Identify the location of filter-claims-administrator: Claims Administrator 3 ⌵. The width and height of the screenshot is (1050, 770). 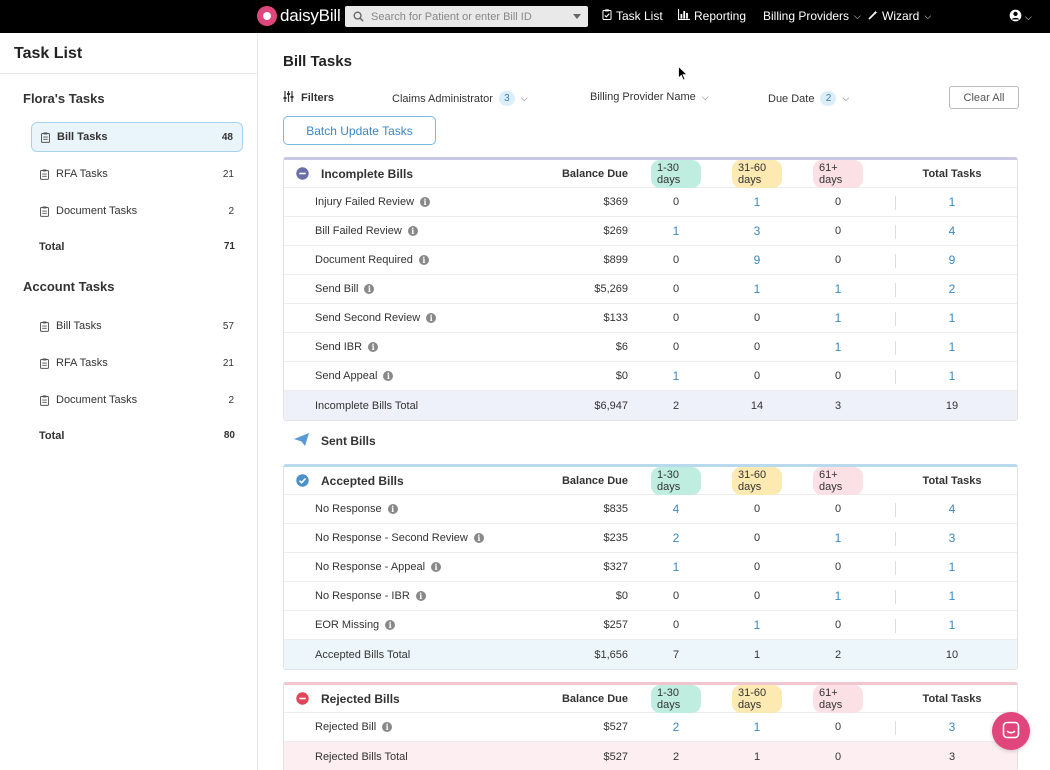
(460, 98).